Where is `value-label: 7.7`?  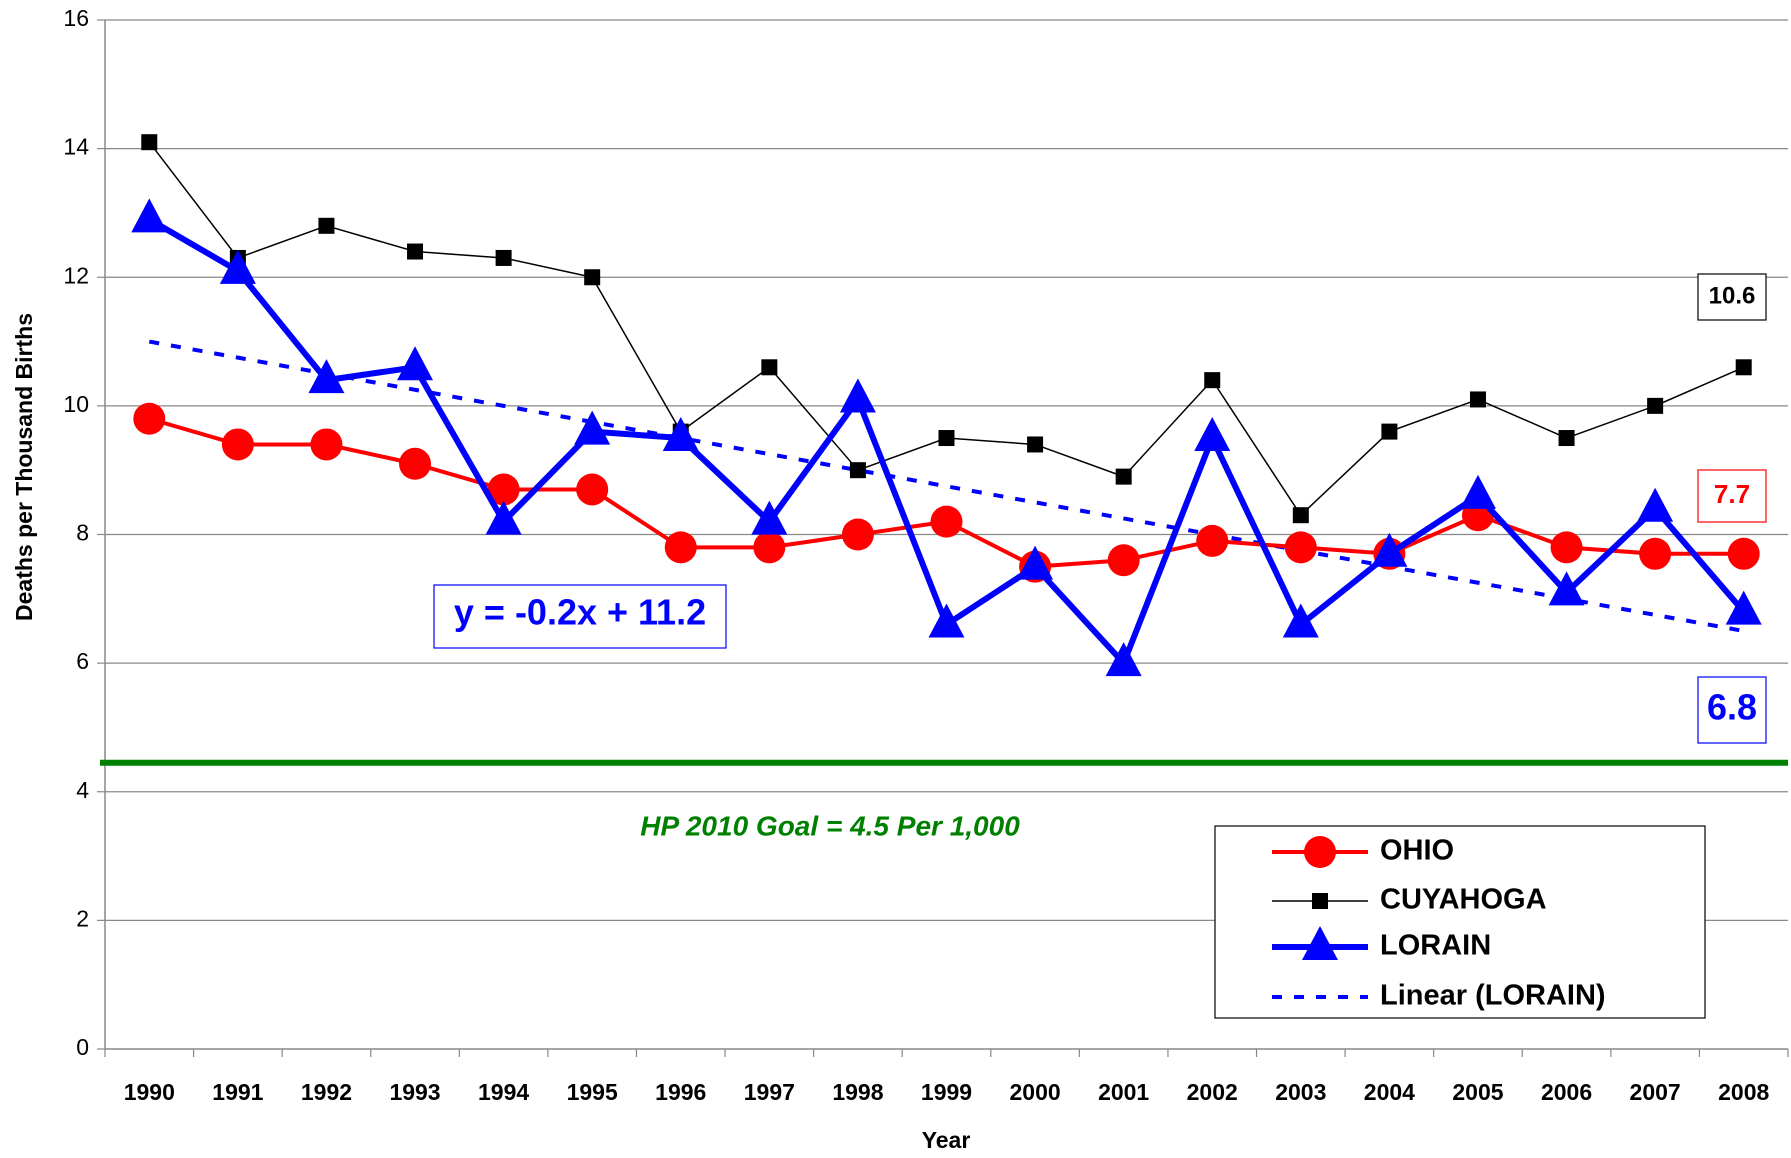
value-label: 7.7 is located at coordinates (1732, 494).